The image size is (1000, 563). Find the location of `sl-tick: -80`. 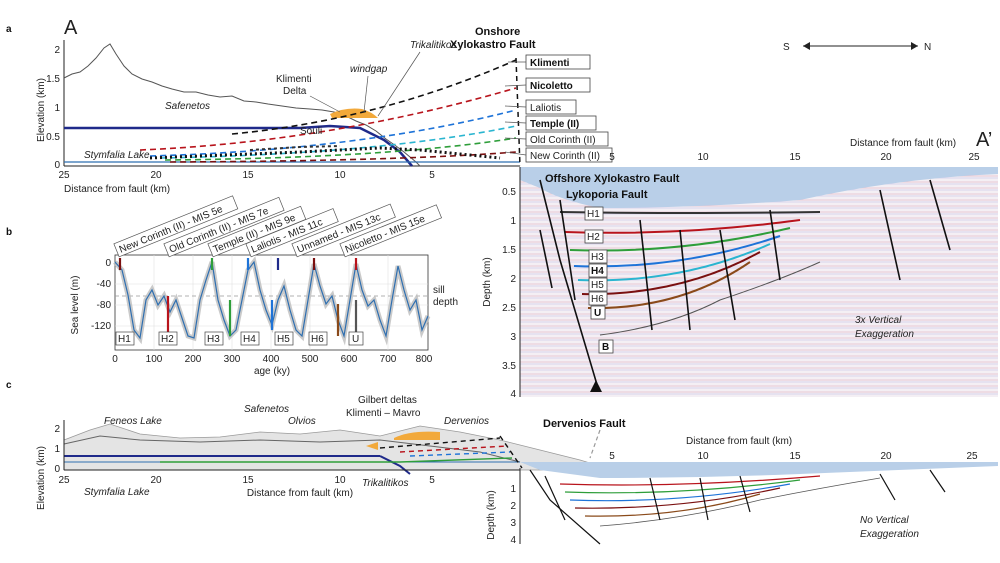

sl-tick: -80 is located at coordinates (104, 305).